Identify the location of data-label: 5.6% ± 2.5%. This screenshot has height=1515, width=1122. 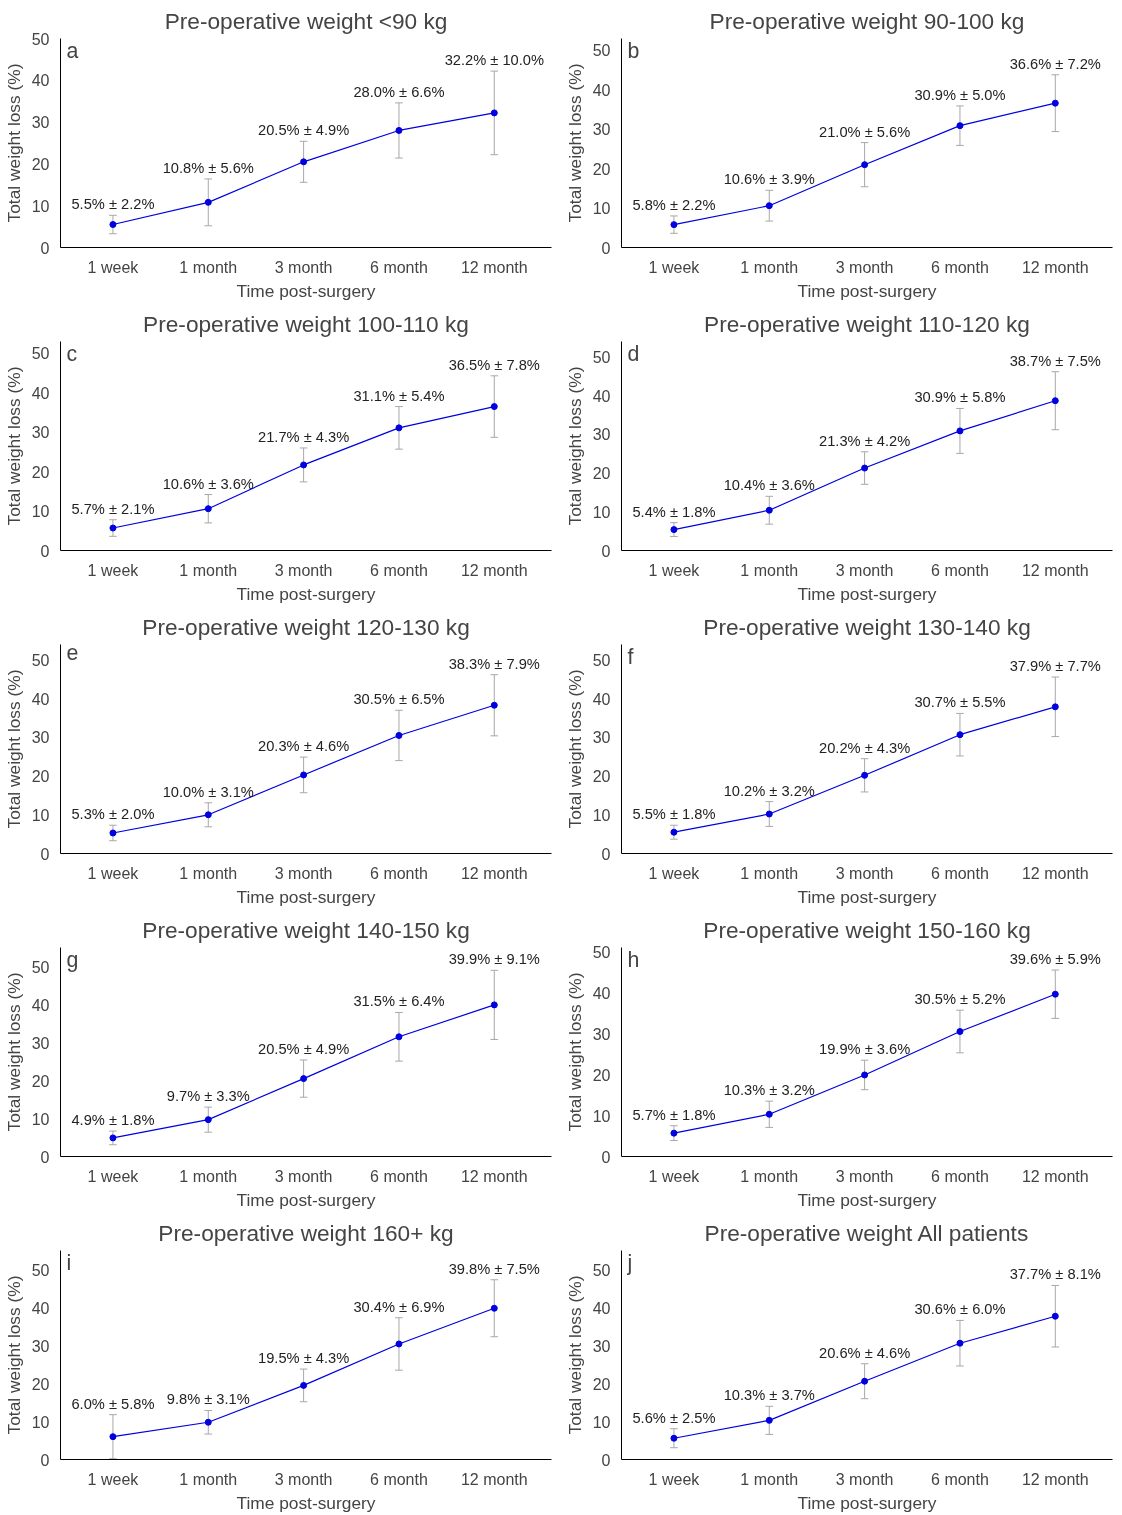
(674, 1417).